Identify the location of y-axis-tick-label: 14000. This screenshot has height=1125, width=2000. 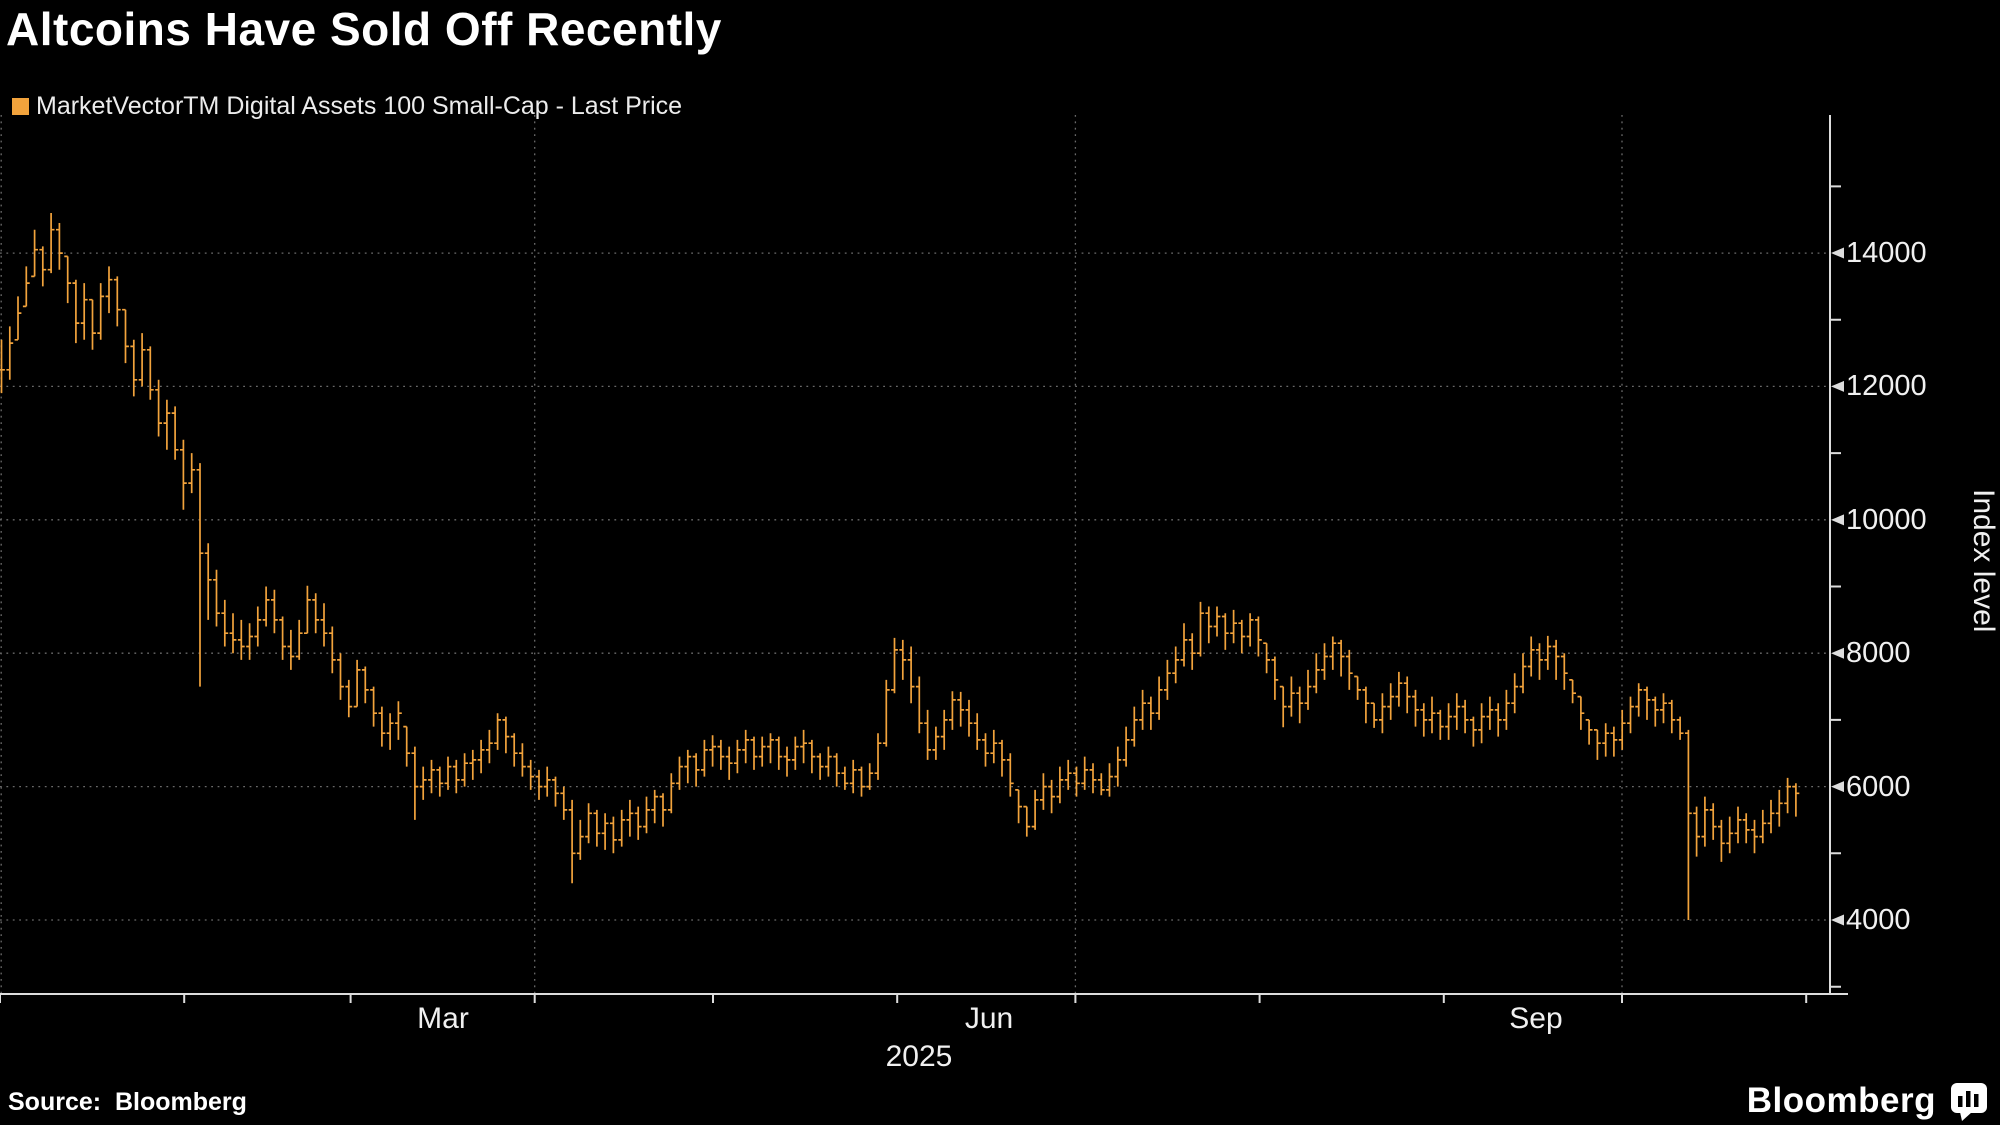
(1886, 253).